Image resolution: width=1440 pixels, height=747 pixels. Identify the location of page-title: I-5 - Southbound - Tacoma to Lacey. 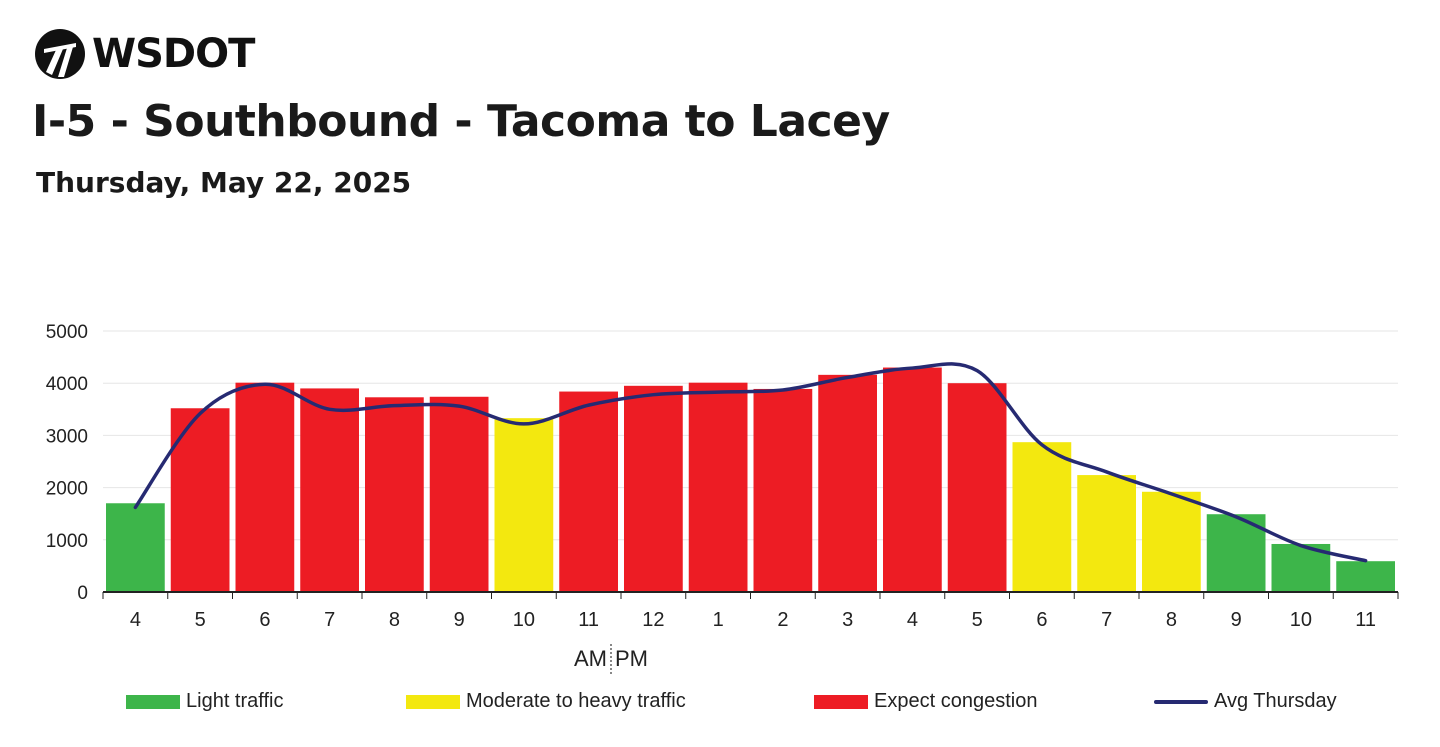
(461, 121).